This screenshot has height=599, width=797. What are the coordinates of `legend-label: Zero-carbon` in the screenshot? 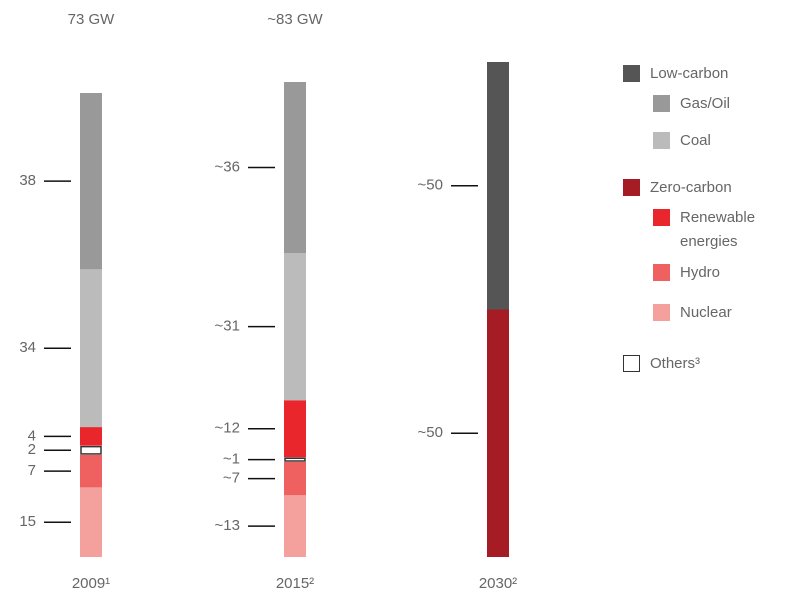 It's located at (691, 187).